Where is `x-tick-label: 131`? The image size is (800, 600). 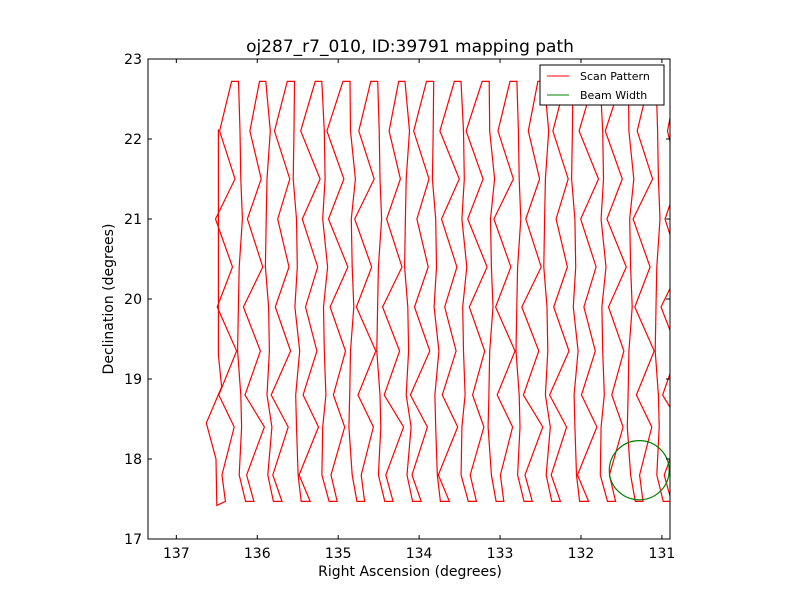 x-tick-label: 131 is located at coordinates (662, 554).